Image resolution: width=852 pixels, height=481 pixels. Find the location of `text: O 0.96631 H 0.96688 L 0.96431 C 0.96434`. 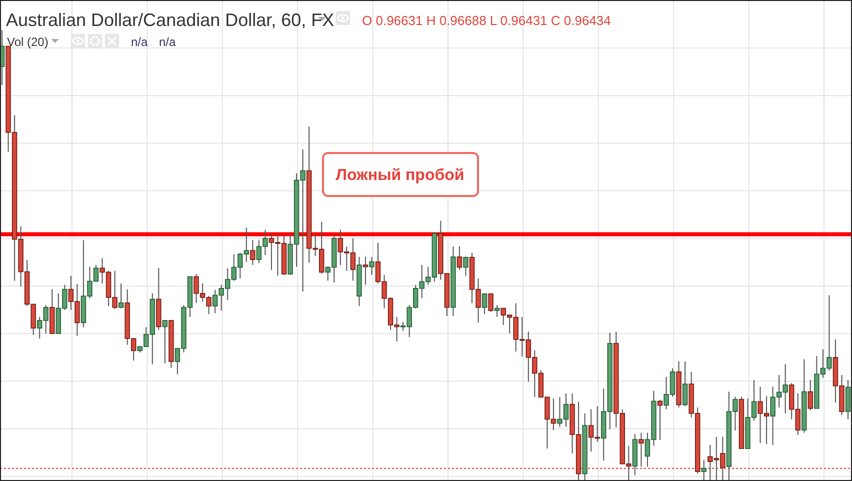

text: O 0.96631 H 0.96688 L 0.96431 C 0.96434 is located at coordinates (486, 20).